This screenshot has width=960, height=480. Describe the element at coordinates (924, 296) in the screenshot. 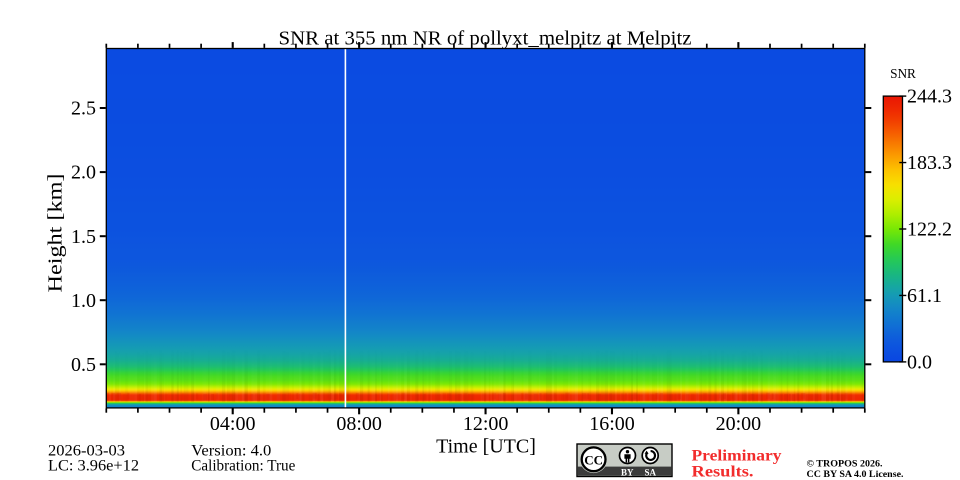

I see `svg-text: 61.1` at that location.